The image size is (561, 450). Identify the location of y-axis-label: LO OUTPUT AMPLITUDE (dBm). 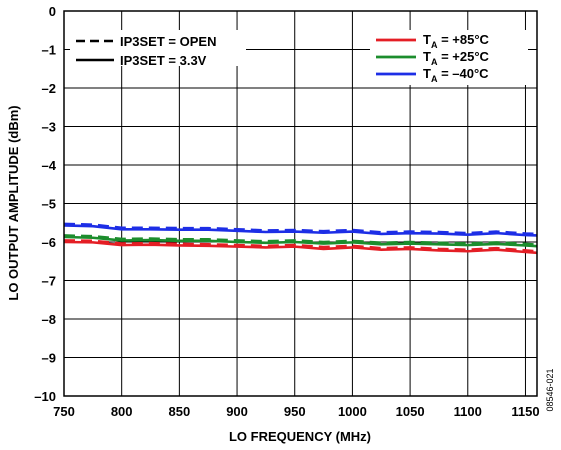
(13, 202).